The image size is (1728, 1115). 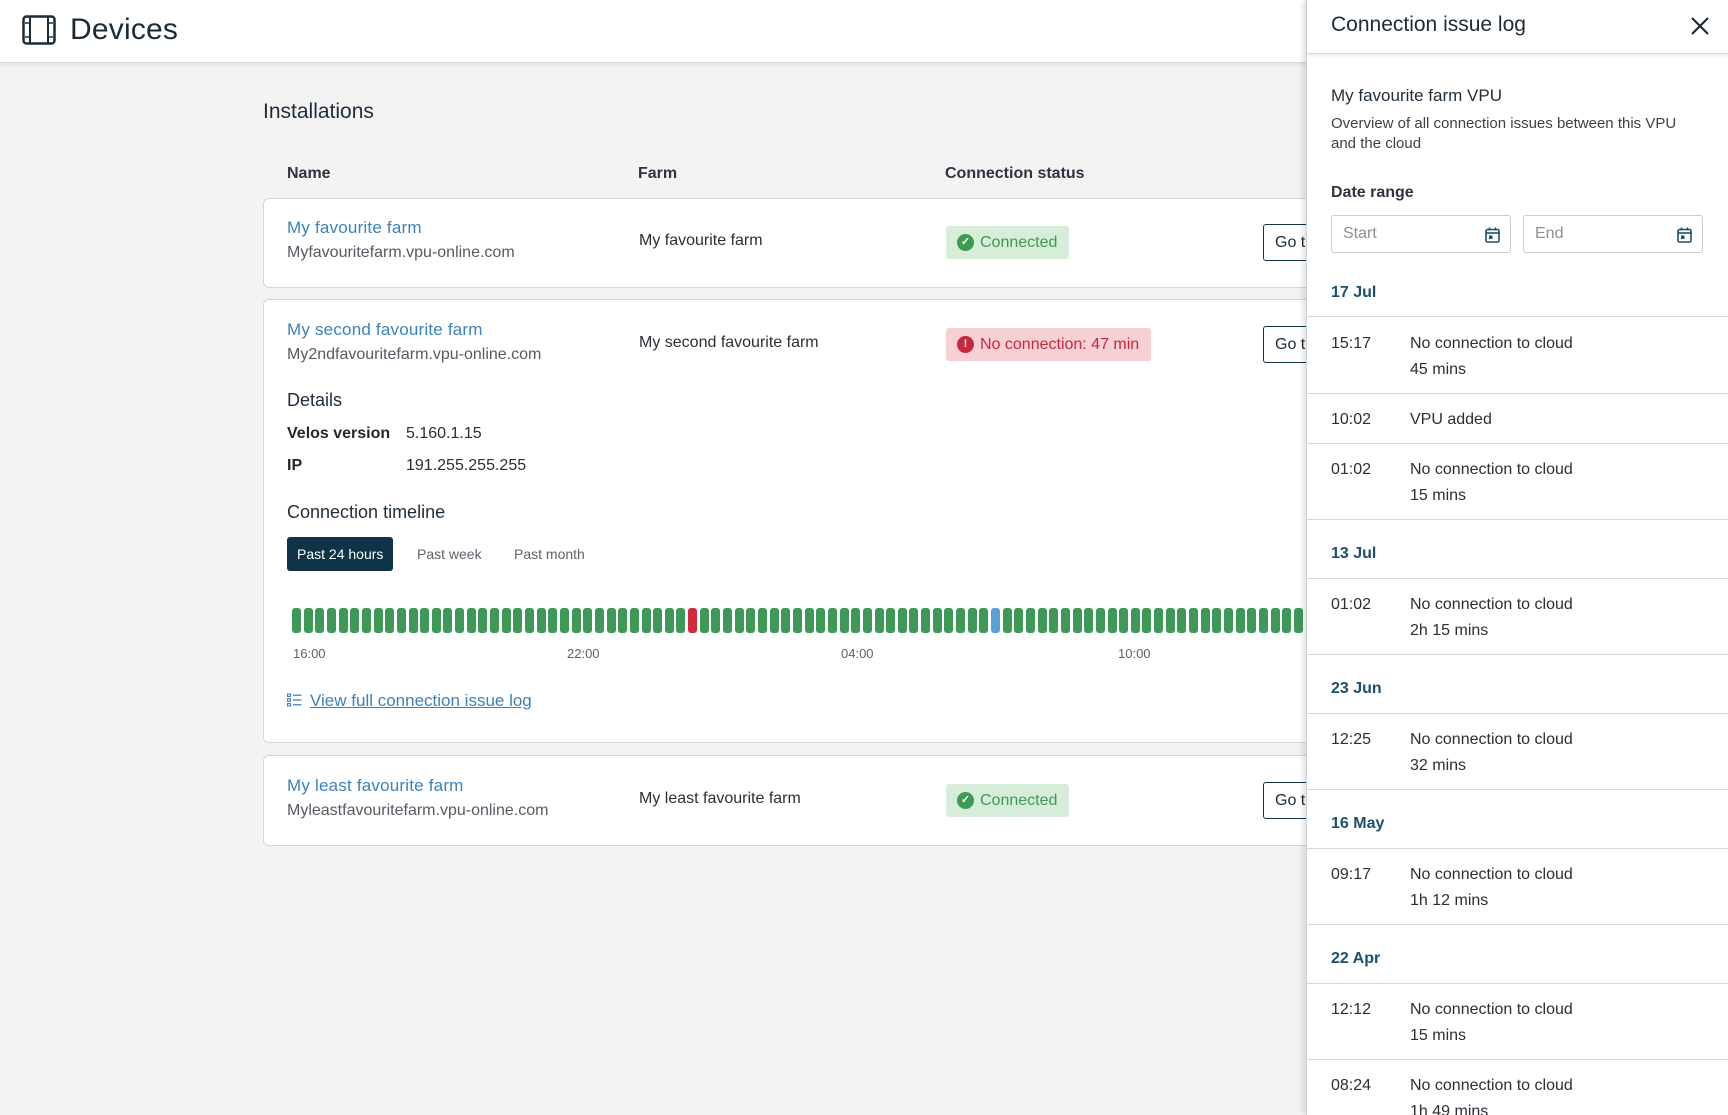 I want to click on installation-name-link: My favourite farm, so click(x=354, y=227).